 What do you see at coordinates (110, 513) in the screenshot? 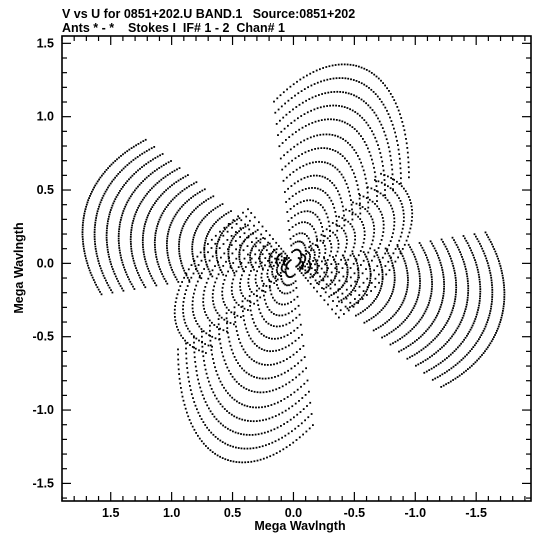
I see `x-tick-label: 1.5` at bounding box center [110, 513].